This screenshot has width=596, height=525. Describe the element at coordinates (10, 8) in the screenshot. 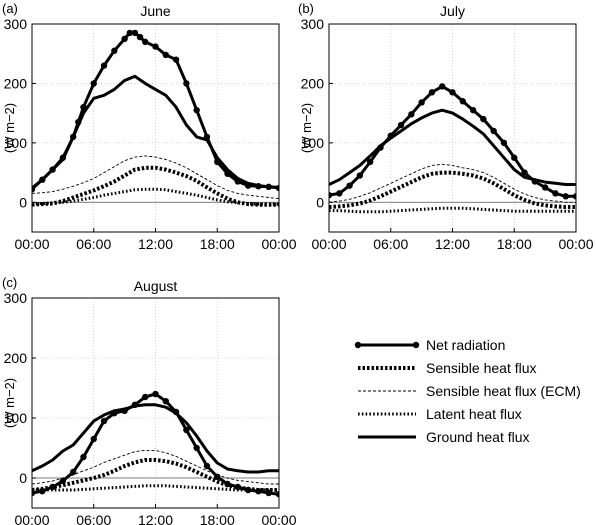

I see `panel-label: (a)` at that location.